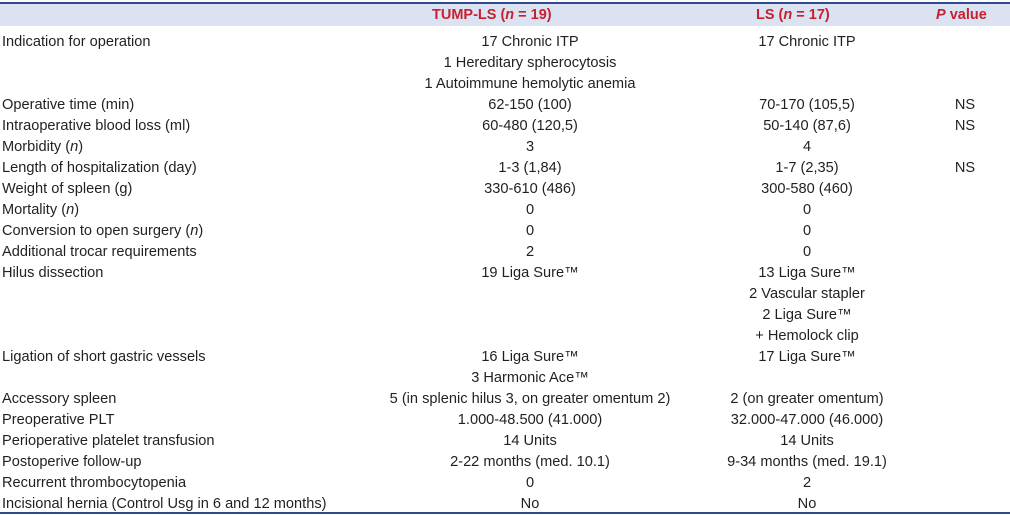  I want to click on row-label: Conversion to open surgery (n), so click(103, 231).